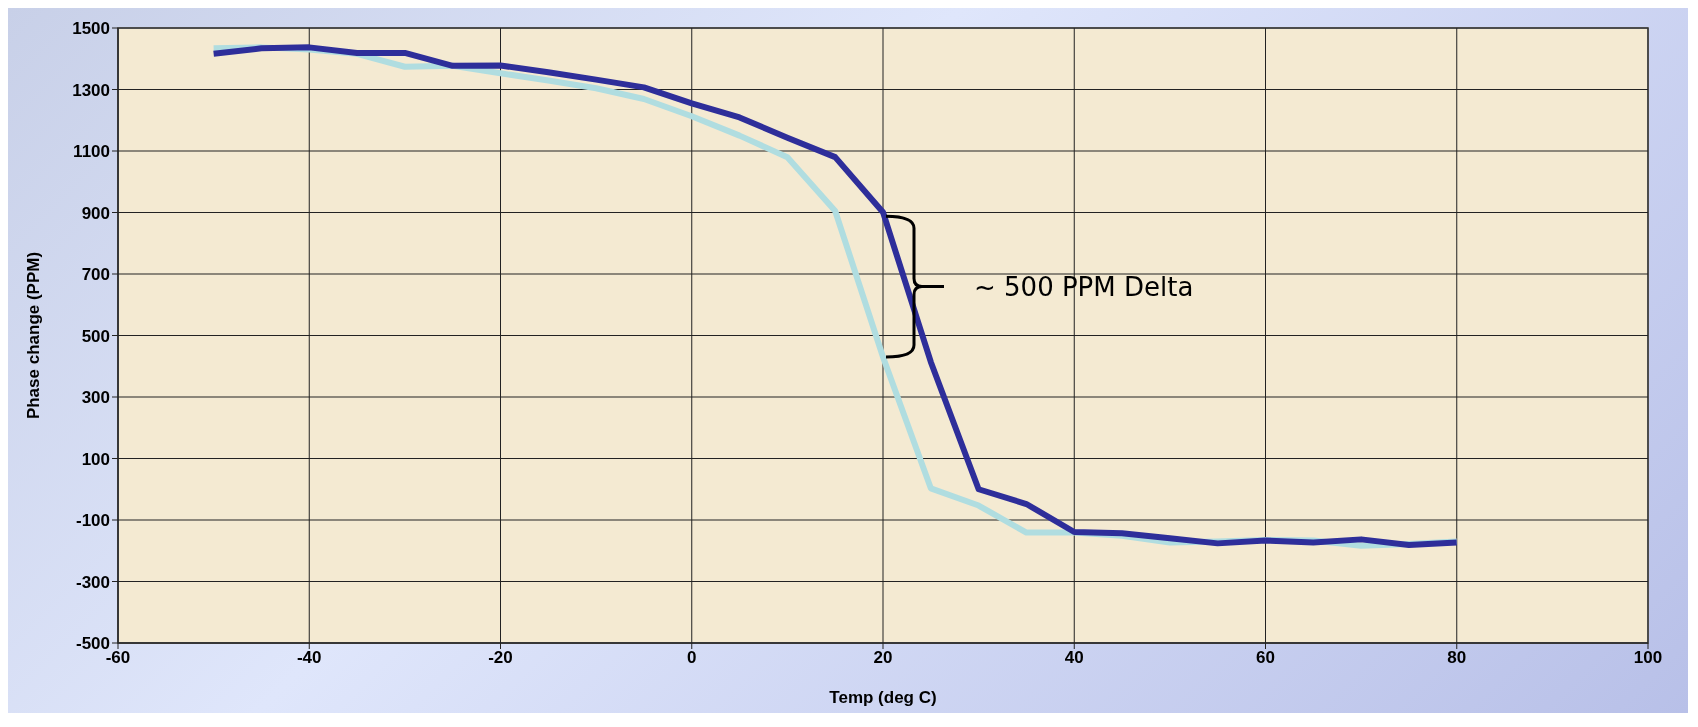  Describe the element at coordinates (95, 213) in the screenshot. I see `y-tick-label: 900` at that location.